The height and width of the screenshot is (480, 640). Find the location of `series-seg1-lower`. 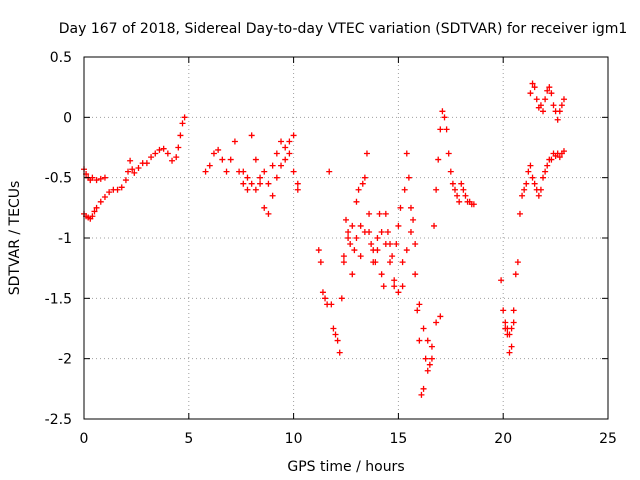

series-seg1-lower is located at coordinates (134, 168).